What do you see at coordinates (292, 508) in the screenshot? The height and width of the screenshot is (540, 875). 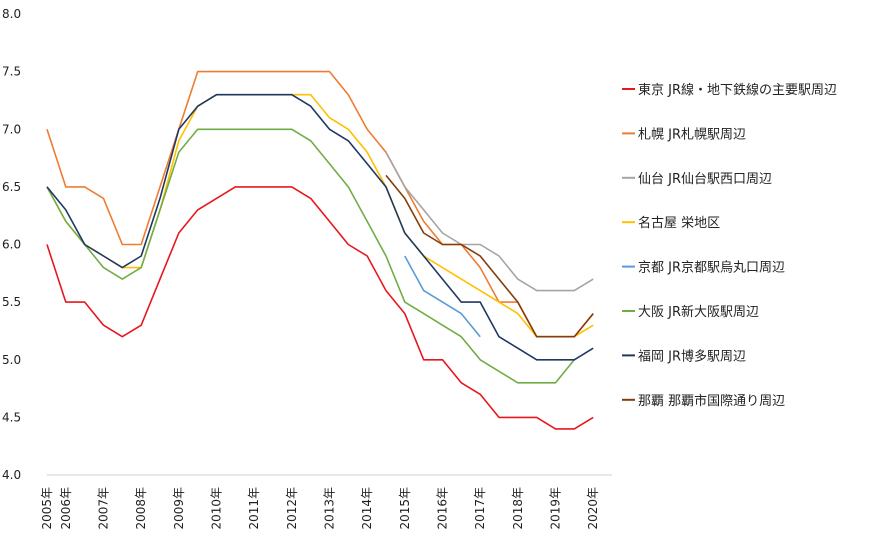 I see `x-tick-label: 2012年` at bounding box center [292, 508].